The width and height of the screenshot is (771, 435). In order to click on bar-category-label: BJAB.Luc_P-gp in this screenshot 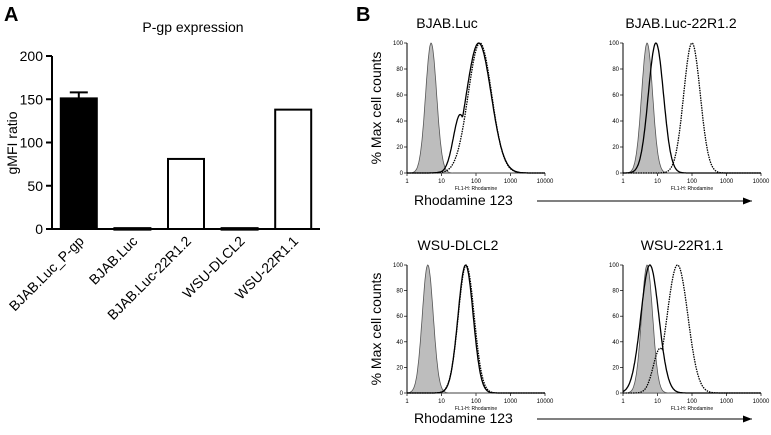, I will do `click(46, 273)`.